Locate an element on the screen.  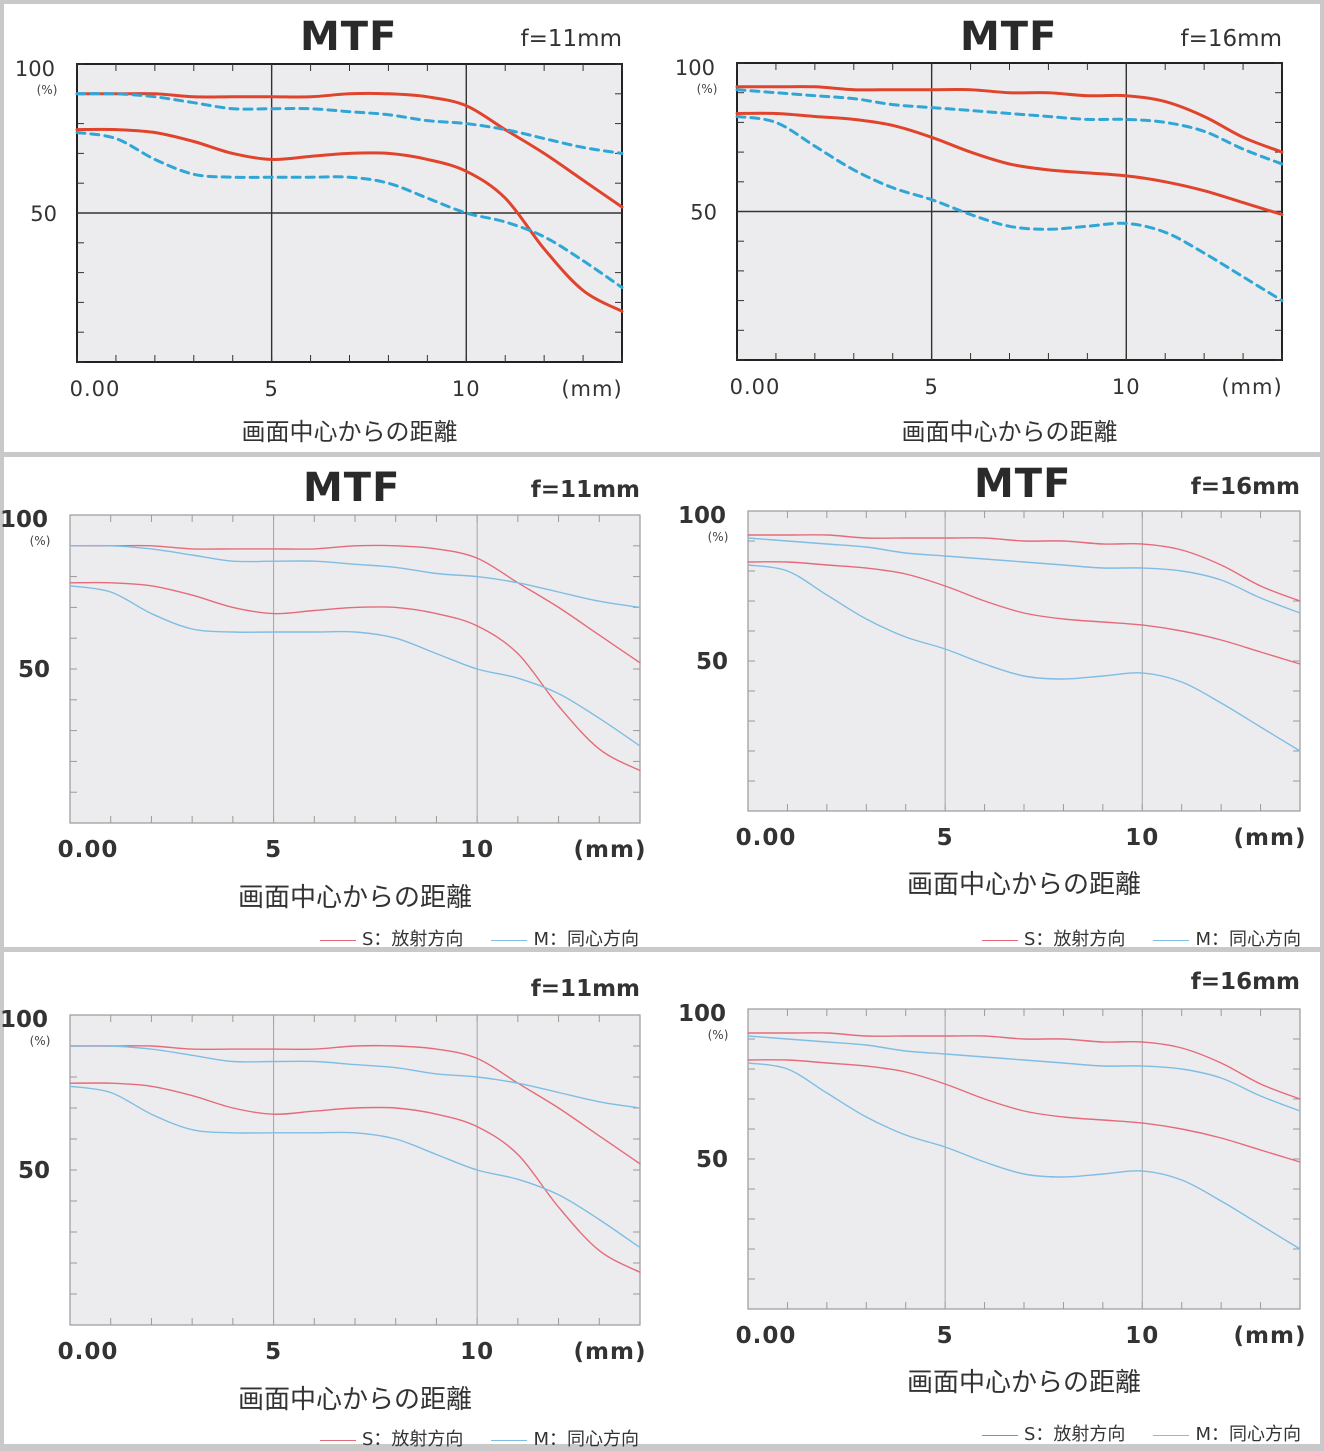
mtf-chart-r1-left: 0.00 5 10 (mm) 100 (%) 50 is located at coordinates (319, 229).